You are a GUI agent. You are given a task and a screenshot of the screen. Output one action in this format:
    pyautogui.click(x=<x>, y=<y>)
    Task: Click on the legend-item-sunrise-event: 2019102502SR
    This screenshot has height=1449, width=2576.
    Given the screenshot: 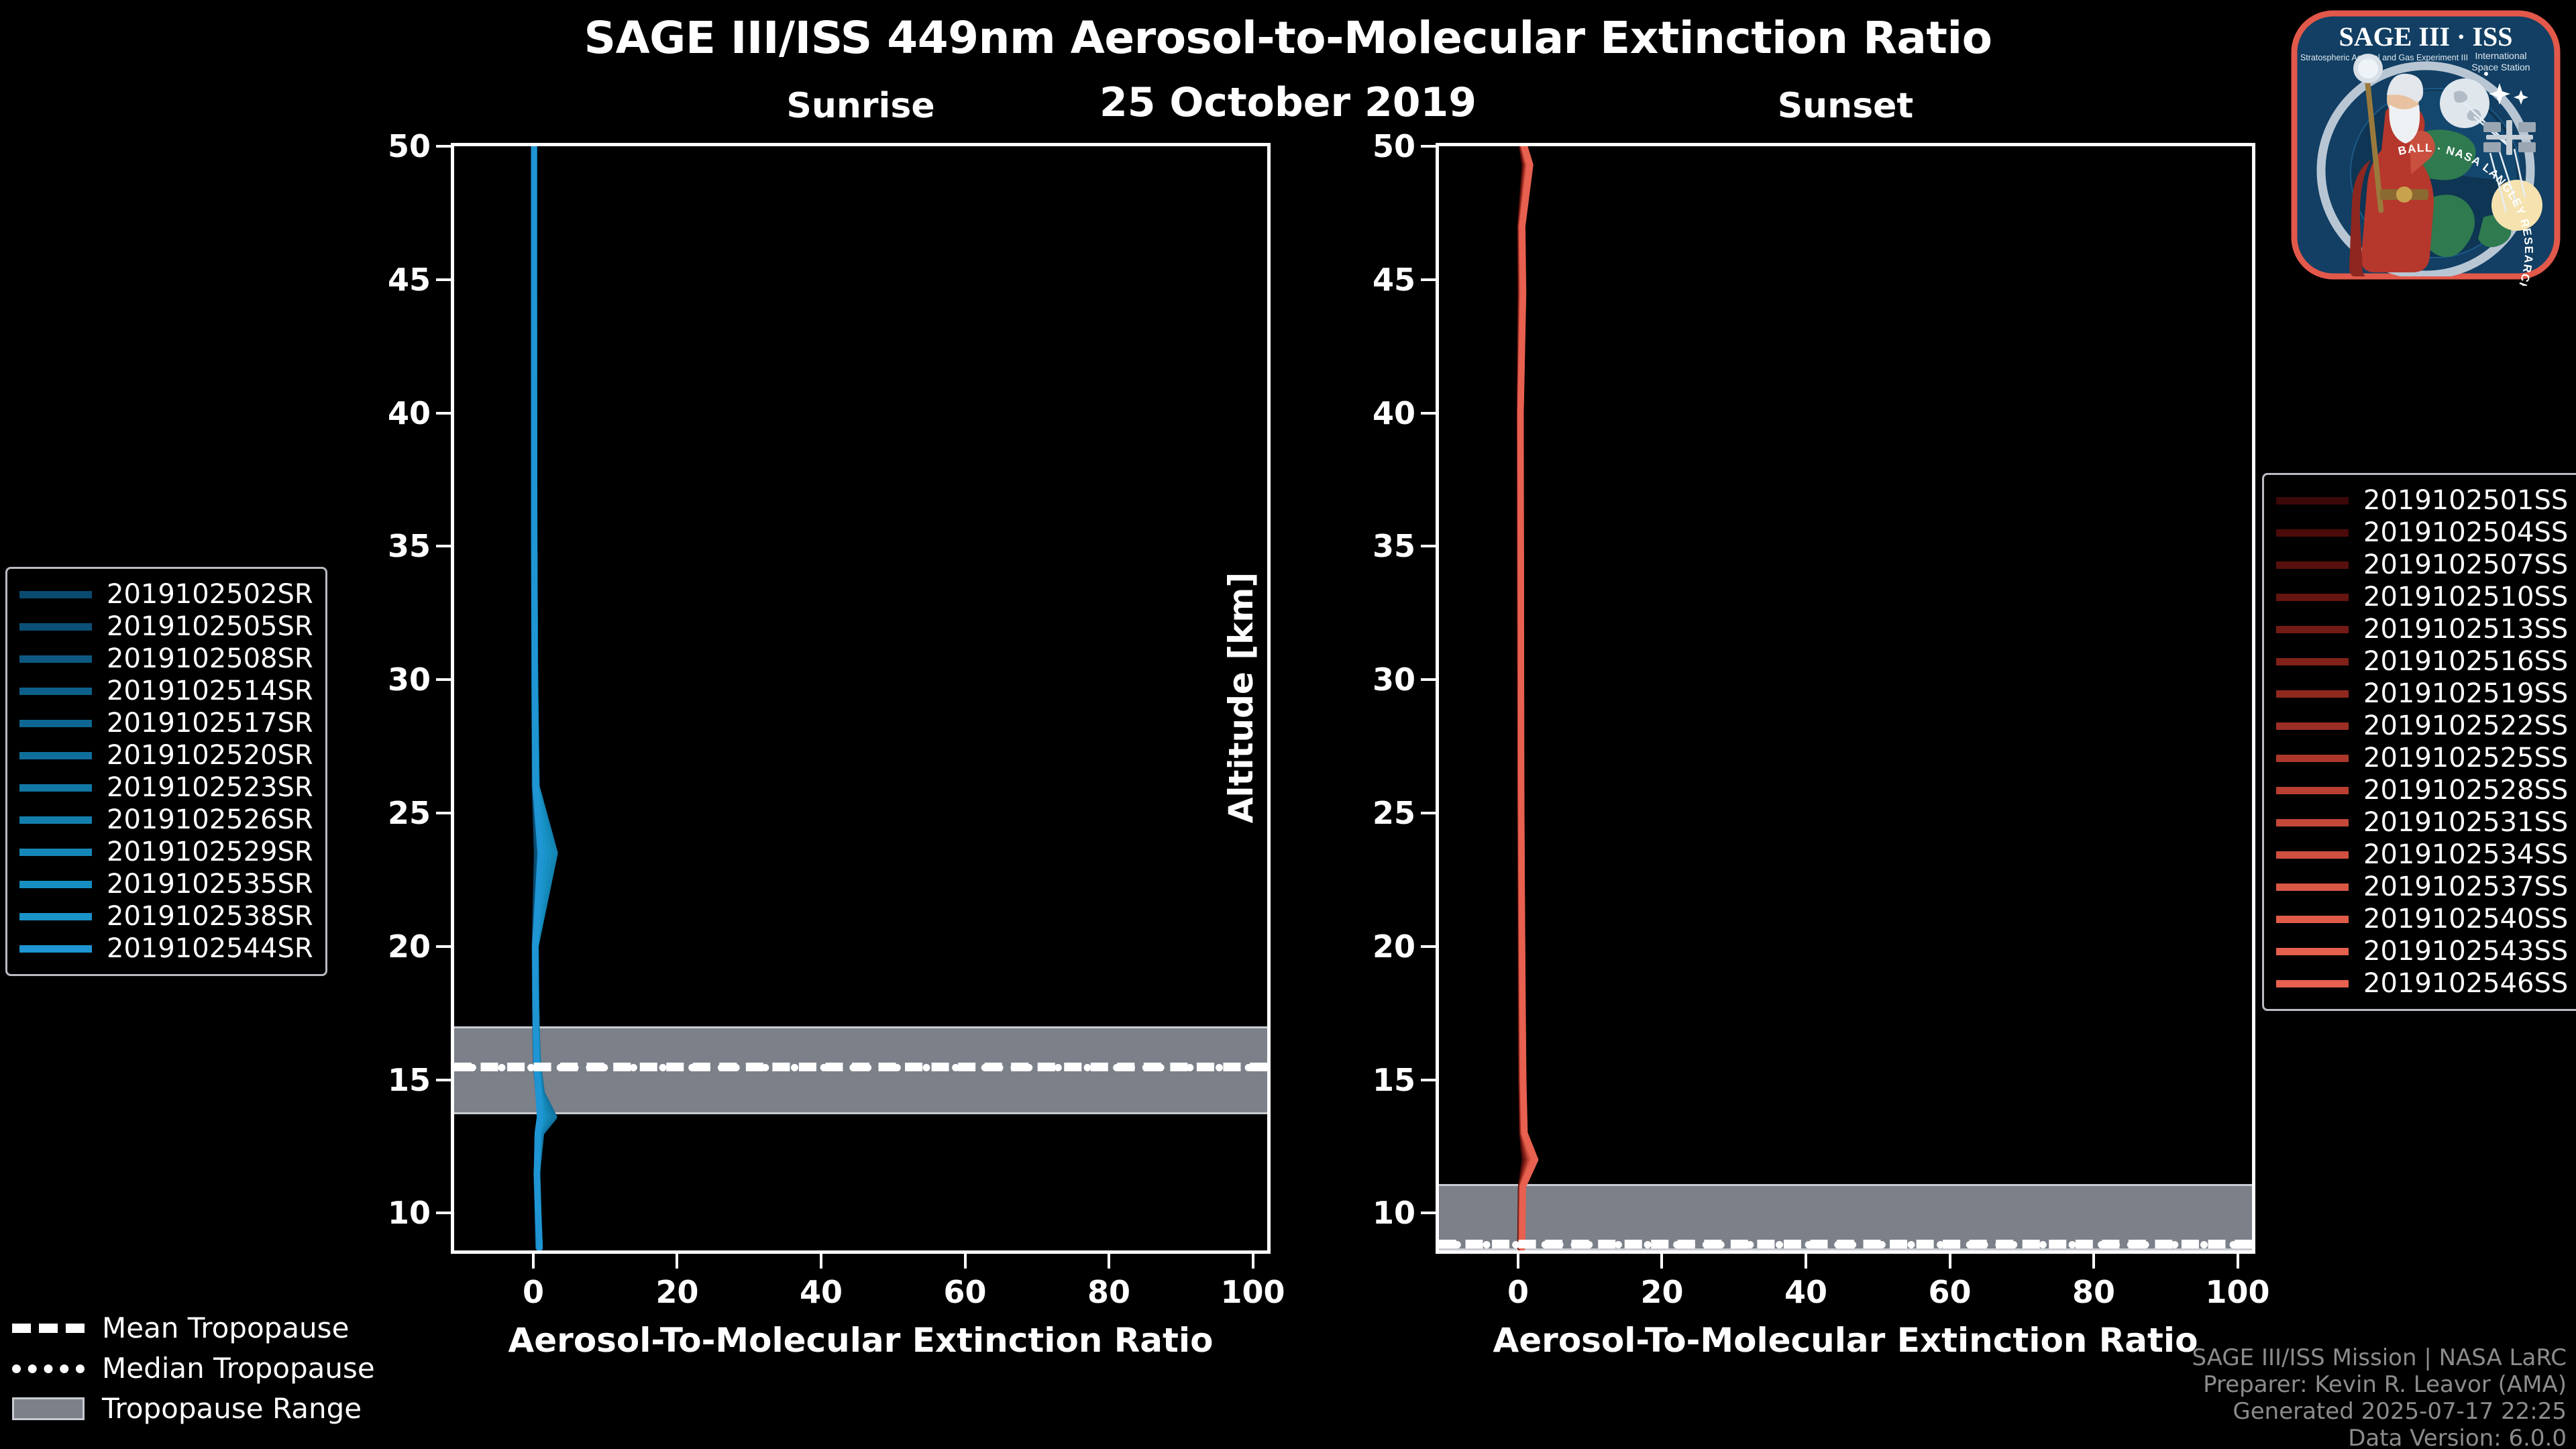 What is the action you would take?
    pyautogui.click(x=166, y=594)
    